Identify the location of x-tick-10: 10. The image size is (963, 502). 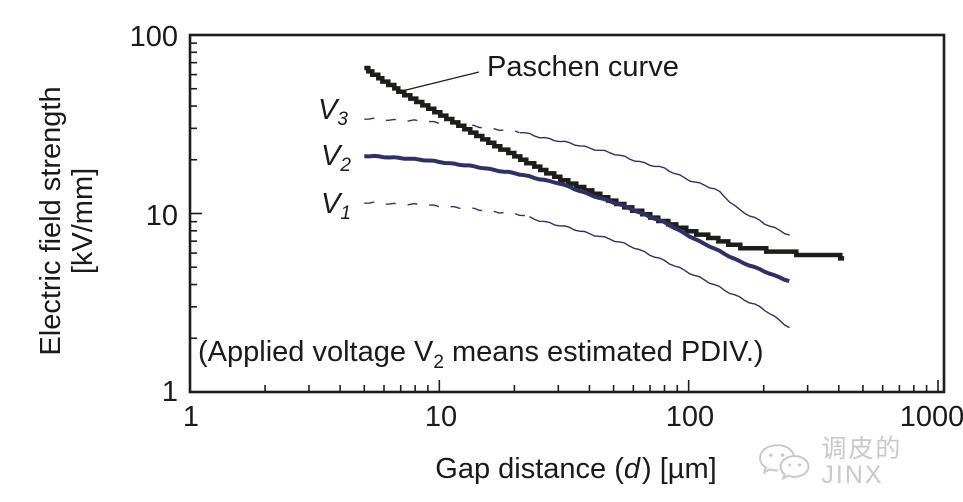
(441, 417).